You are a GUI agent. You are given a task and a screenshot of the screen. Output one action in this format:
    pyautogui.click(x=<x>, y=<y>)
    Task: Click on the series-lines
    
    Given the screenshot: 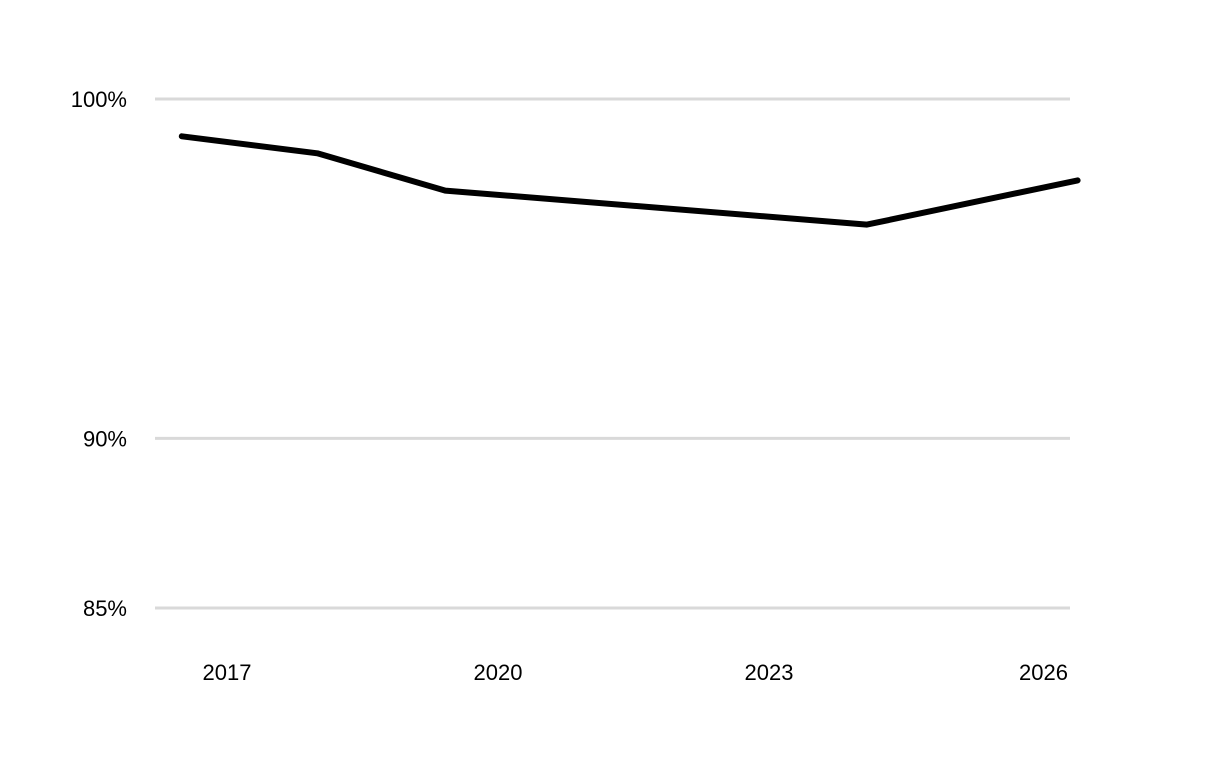 What is the action you would take?
    pyautogui.click(x=629, y=180)
    